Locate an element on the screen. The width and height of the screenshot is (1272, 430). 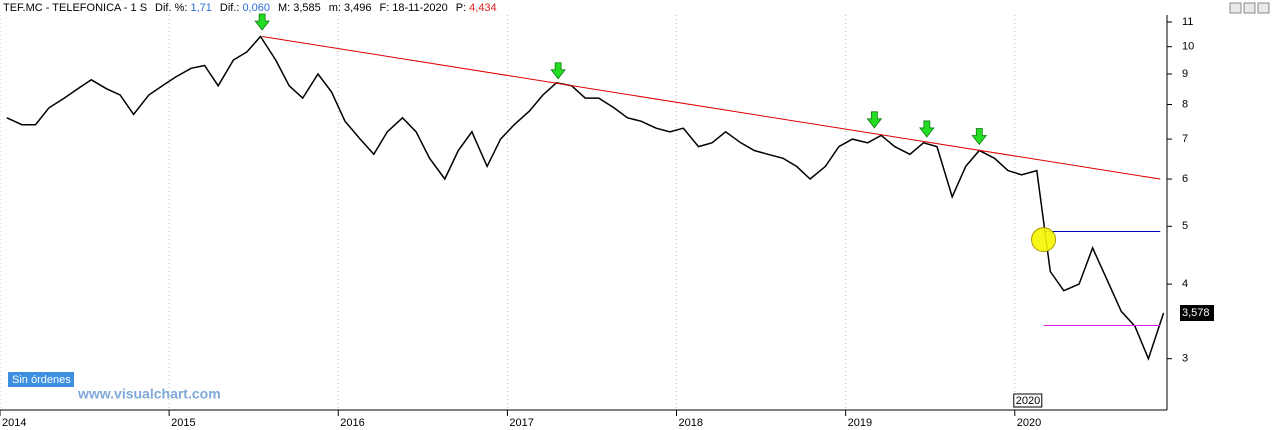
orders-button-label: Sin órdenes is located at coordinates (41, 380).